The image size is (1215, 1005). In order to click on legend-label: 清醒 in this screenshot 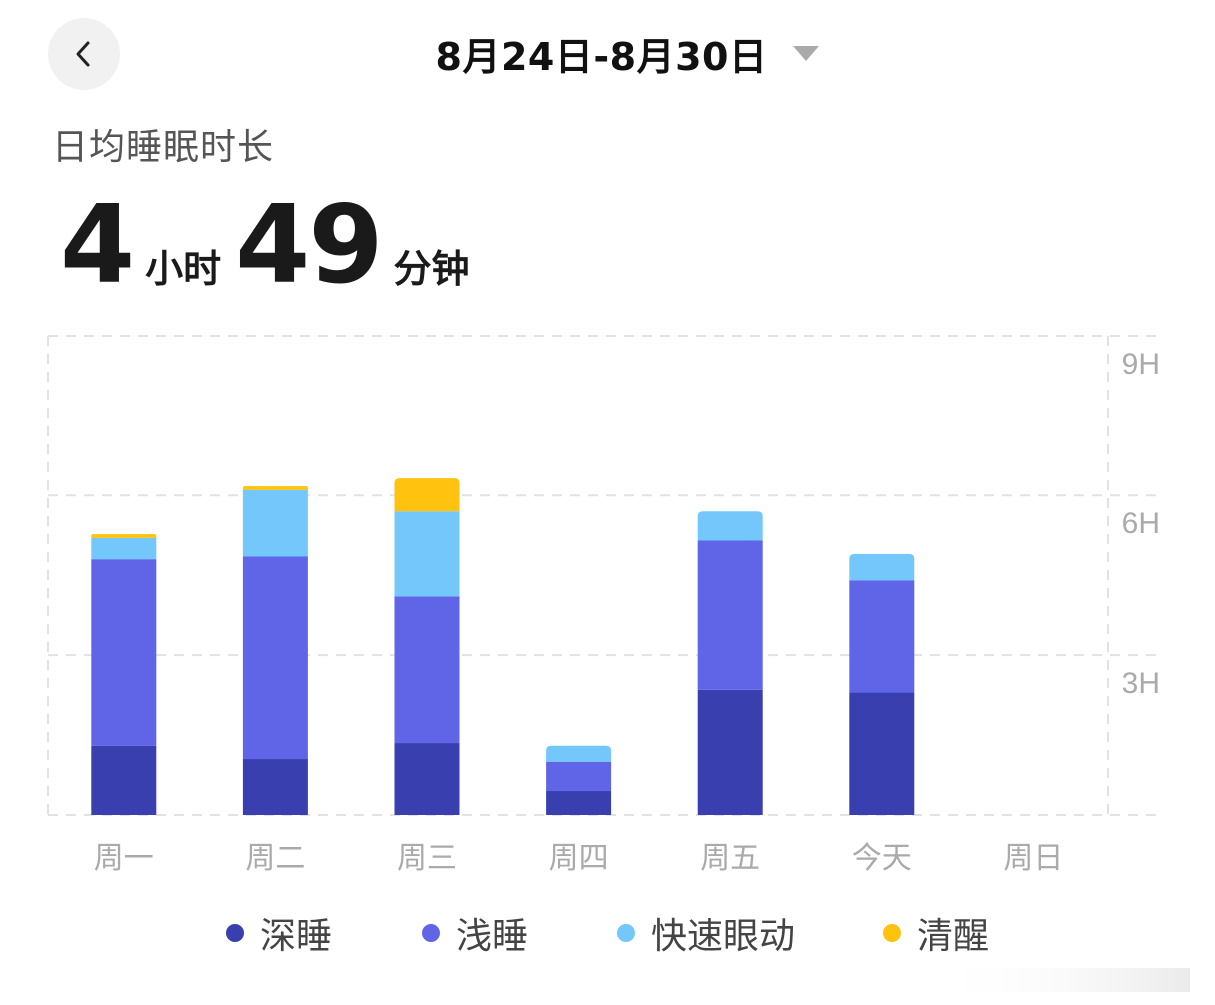, I will do `click(953, 936)`.